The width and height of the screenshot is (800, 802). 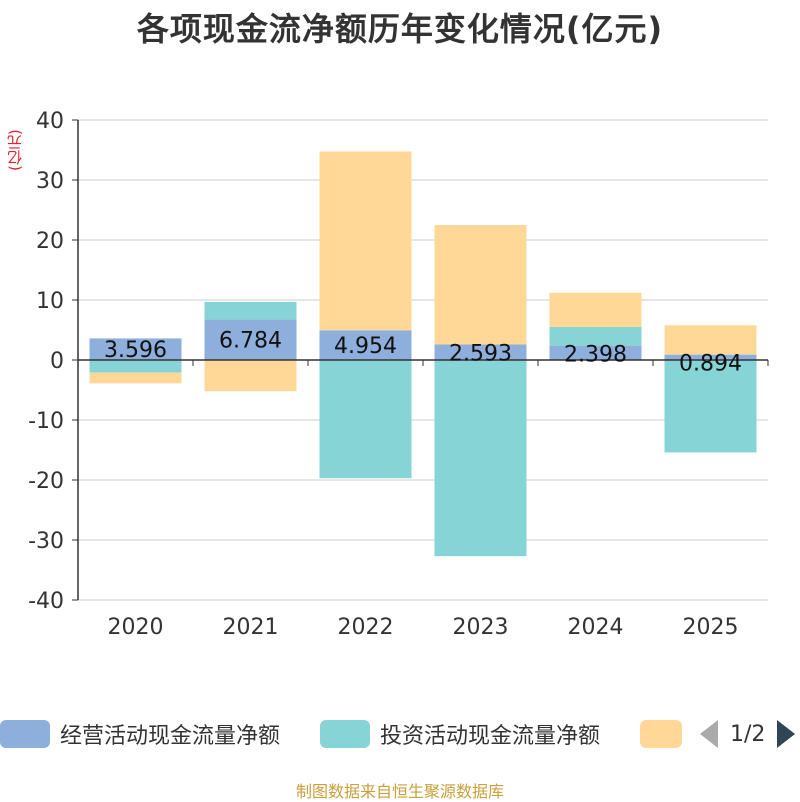 I want to click on bar-financing-2021, so click(x=250, y=376).